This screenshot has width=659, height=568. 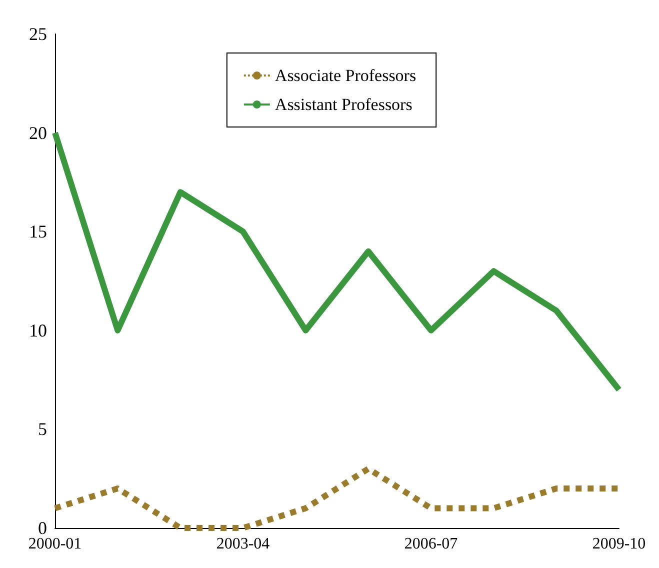 I want to click on x-tick-label: 2006-07, so click(x=431, y=544).